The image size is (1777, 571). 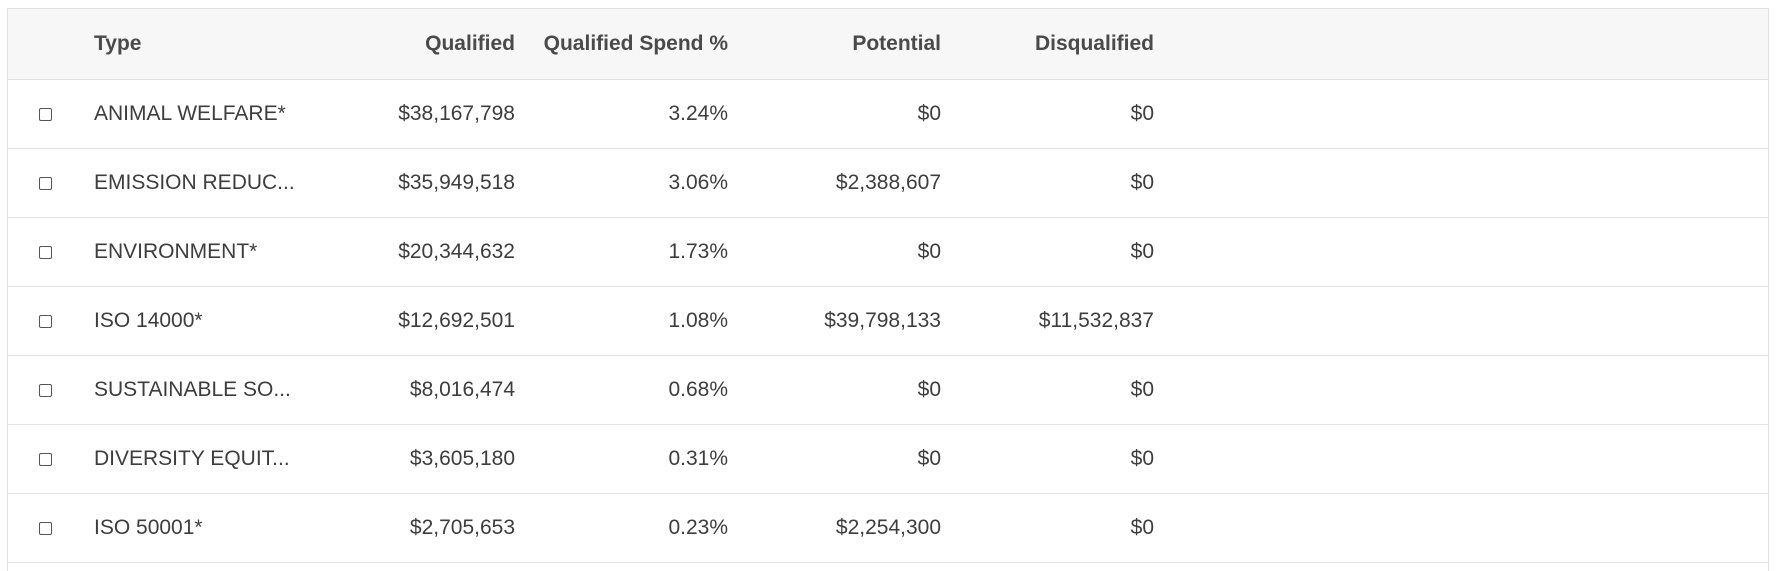 I want to click on qualified-cell: $3,605,180, so click(x=462, y=458).